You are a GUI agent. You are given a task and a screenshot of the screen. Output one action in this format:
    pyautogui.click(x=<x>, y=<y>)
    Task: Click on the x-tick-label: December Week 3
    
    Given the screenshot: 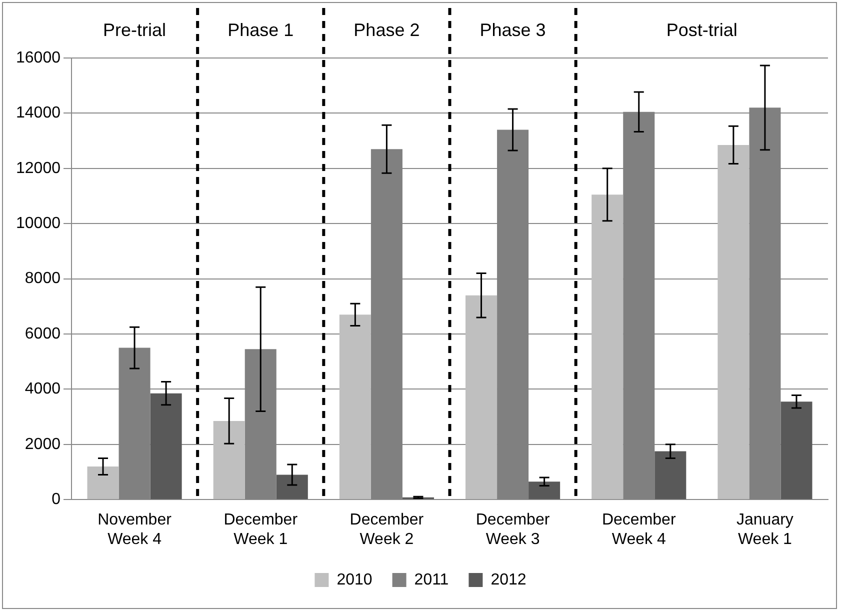 What is the action you would take?
    pyautogui.click(x=513, y=530)
    